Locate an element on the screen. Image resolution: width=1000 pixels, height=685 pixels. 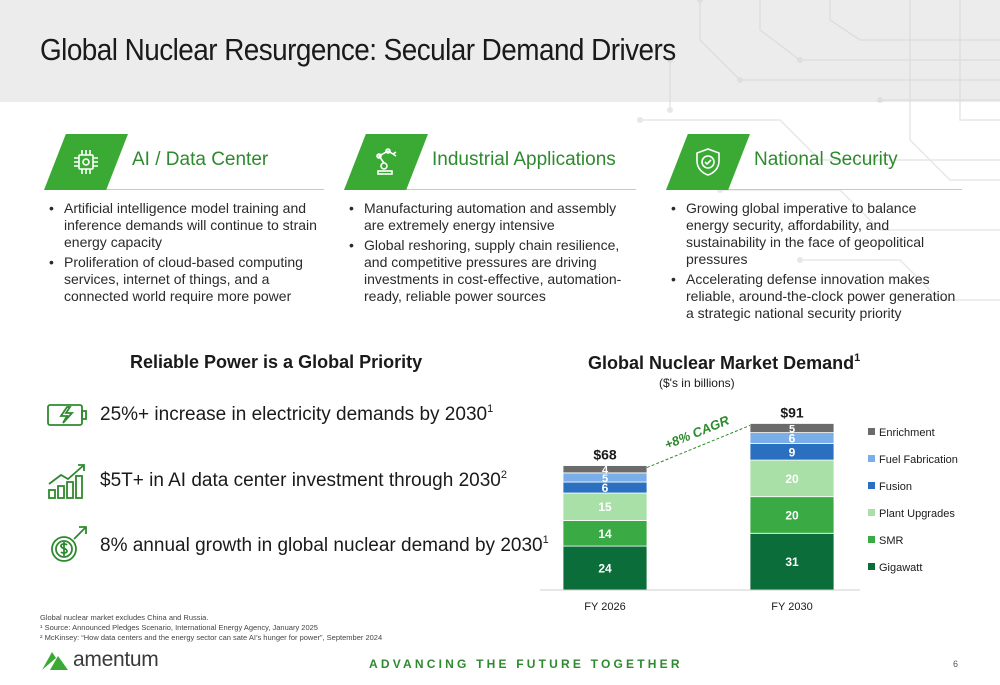
data-label: 9 is located at coordinates (792, 452).